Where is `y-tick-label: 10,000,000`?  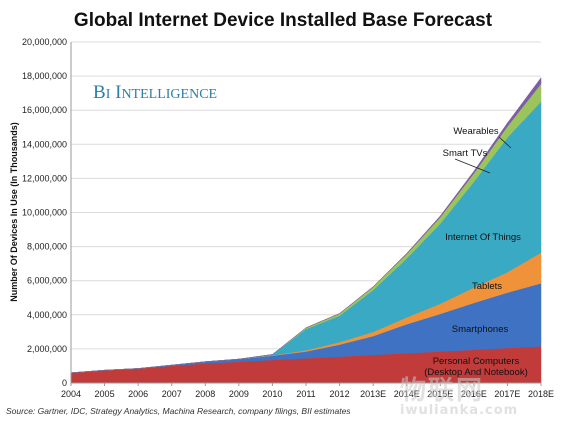 y-tick-label: 10,000,000 is located at coordinates (44, 213).